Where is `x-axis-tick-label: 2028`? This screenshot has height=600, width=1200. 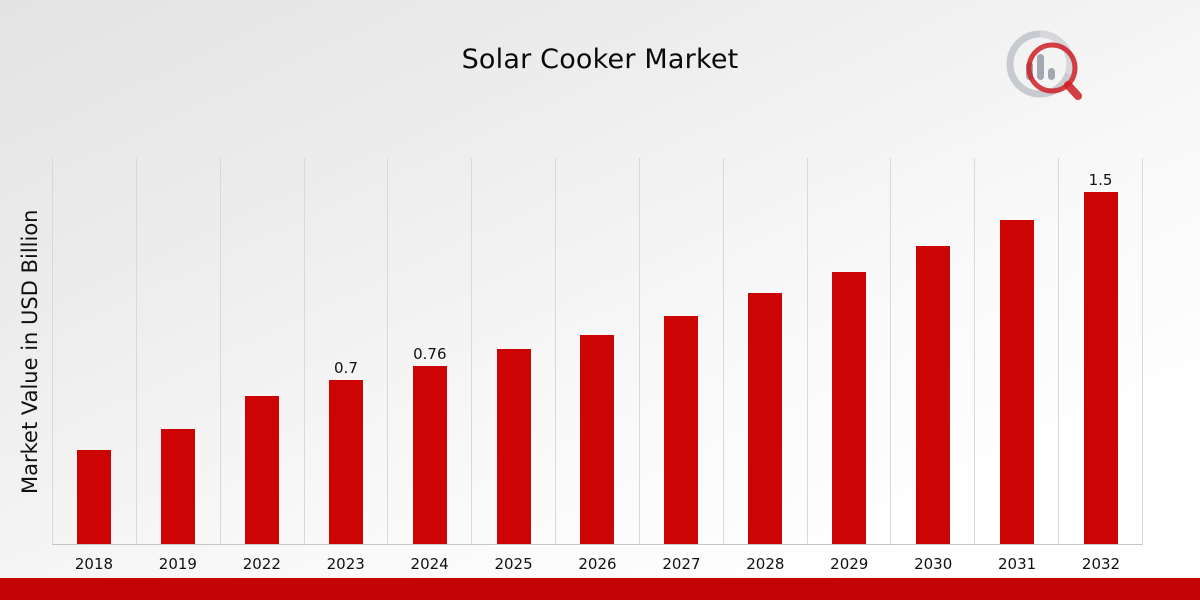 x-axis-tick-label: 2028 is located at coordinates (765, 564).